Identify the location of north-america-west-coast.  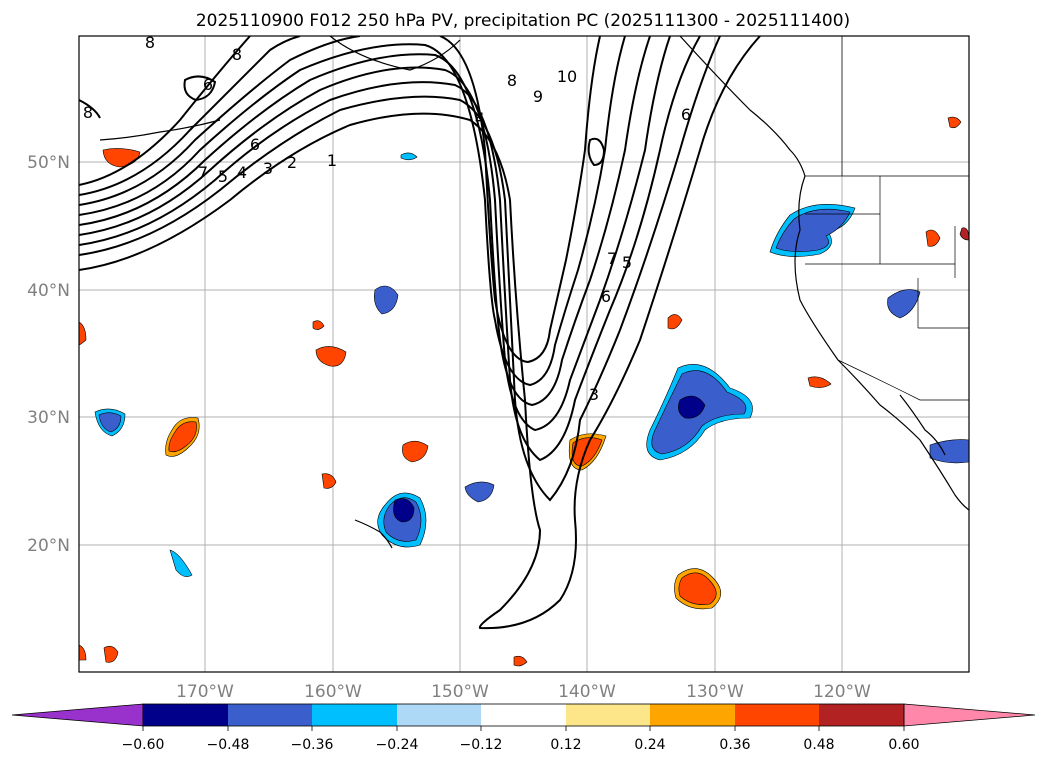
(881, 343).